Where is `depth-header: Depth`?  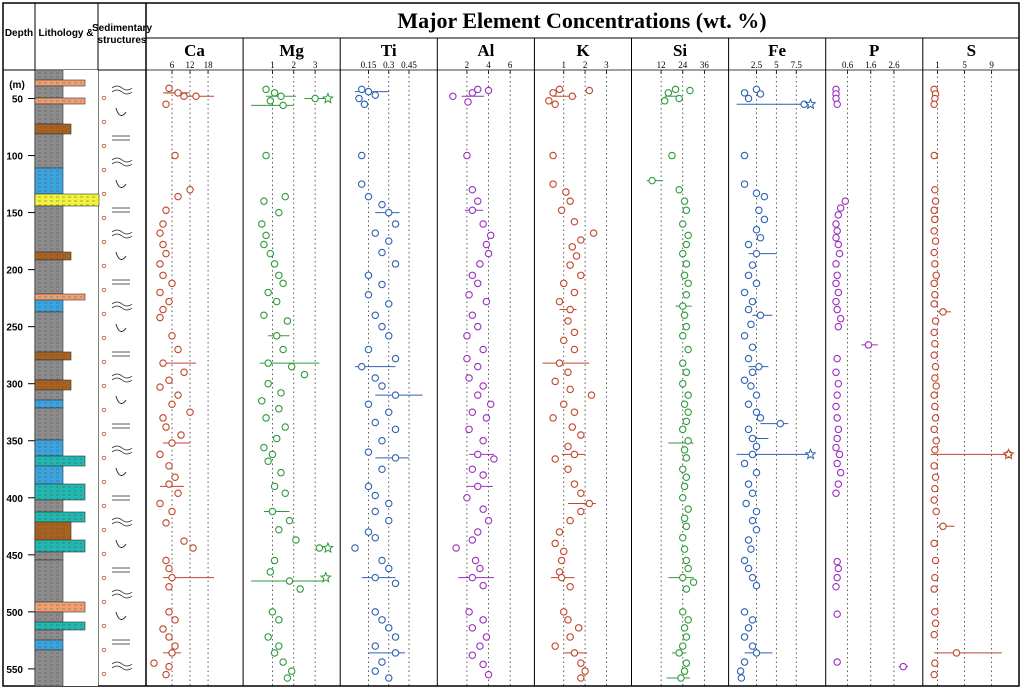 depth-header: Depth is located at coordinates (19, 33).